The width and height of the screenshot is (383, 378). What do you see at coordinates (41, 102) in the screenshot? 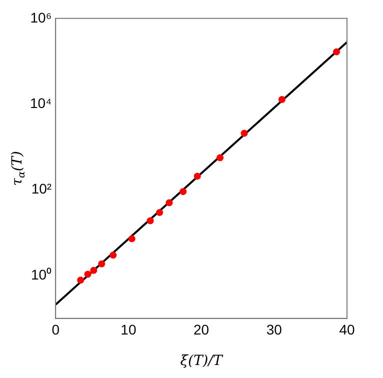
I see `y-tick-label: 10⁴` at bounding box center [41, 102].